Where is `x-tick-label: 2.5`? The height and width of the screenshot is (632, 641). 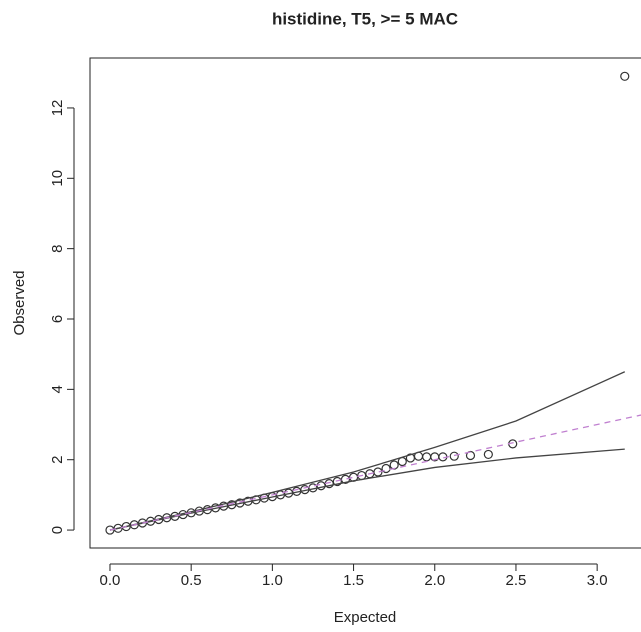 x-tick-label: 2.5 is located at coordinates (516, 580).